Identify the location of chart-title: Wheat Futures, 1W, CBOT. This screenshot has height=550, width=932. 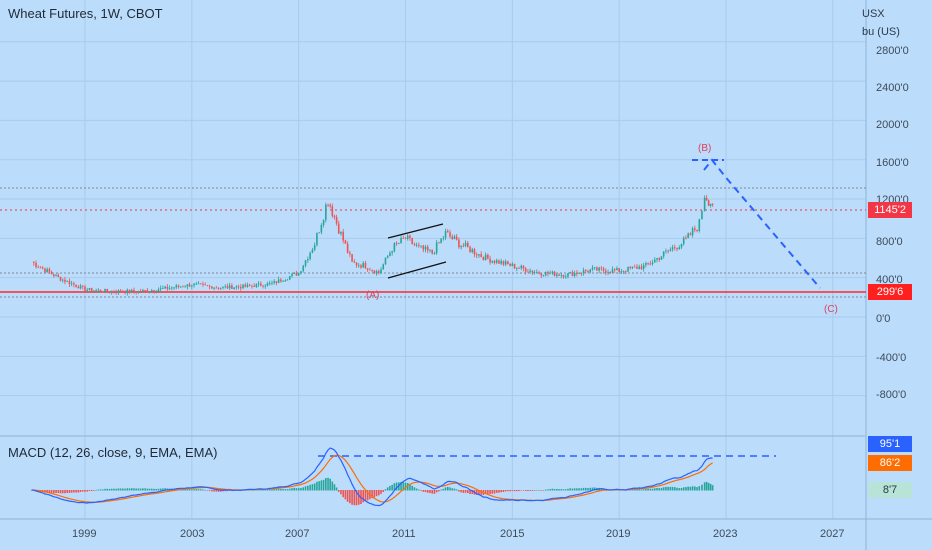
(85, 13).